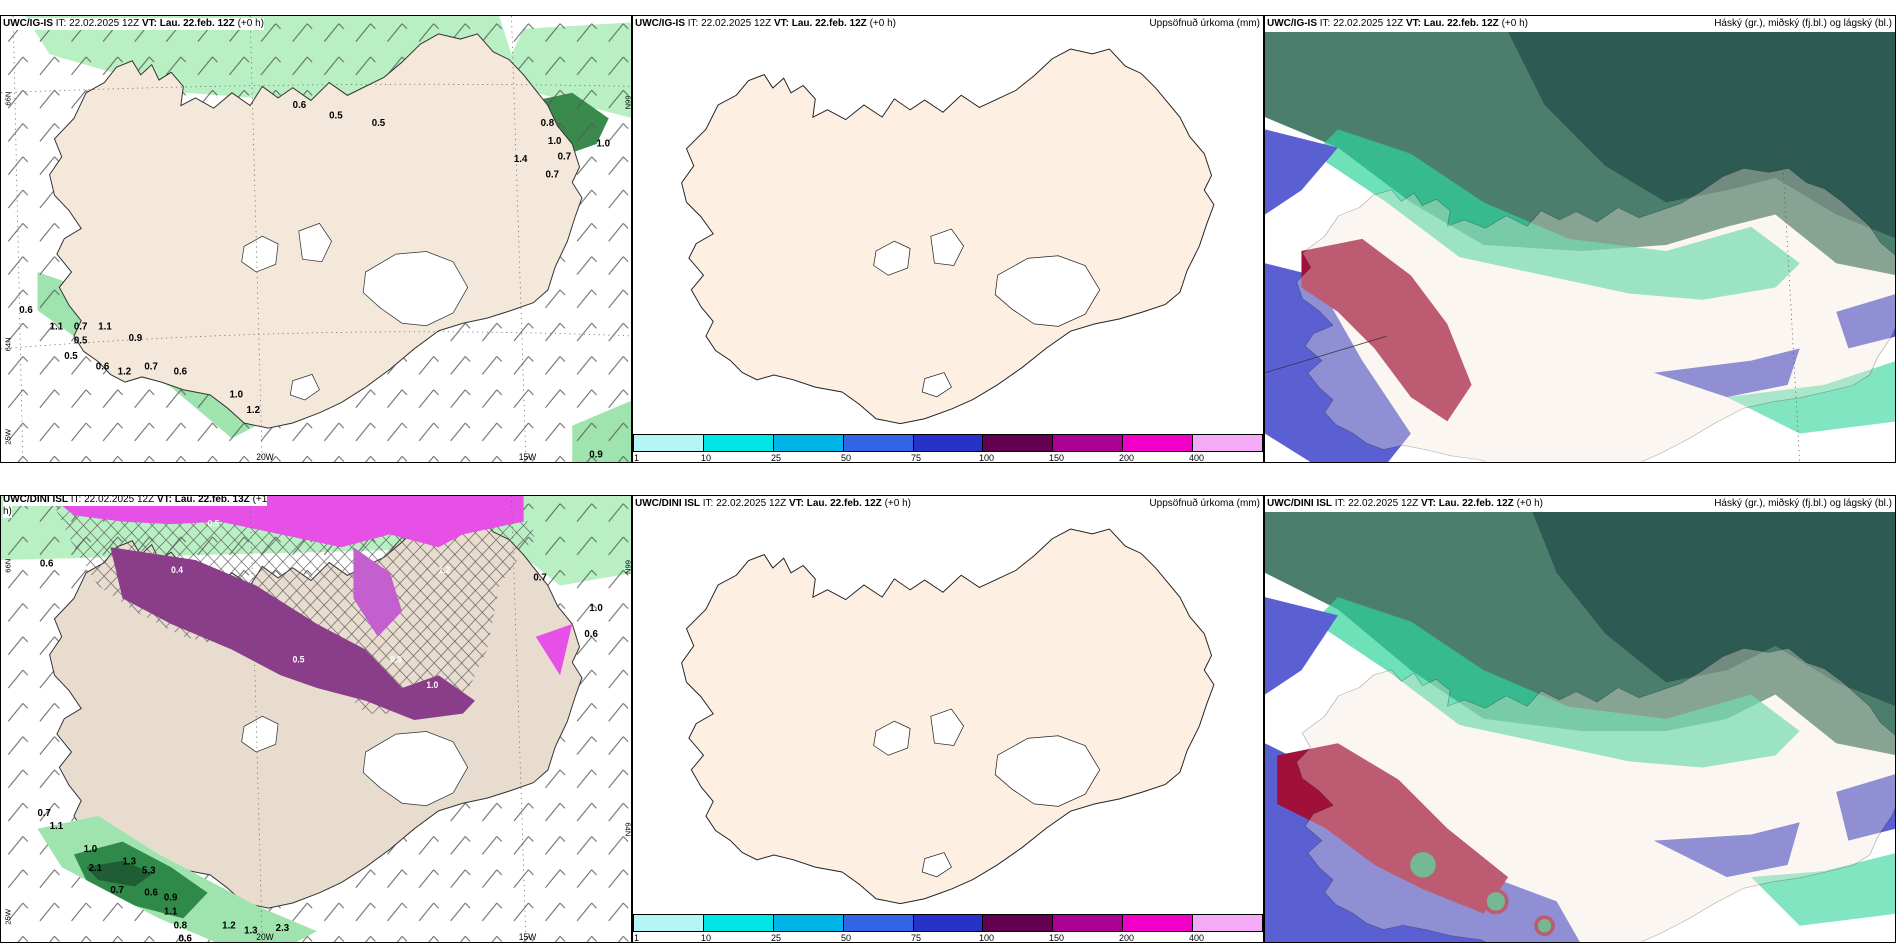  Describe the element at coordinates (177, 570) in the screenshot. I see `svg-text: 0.4` at that location.